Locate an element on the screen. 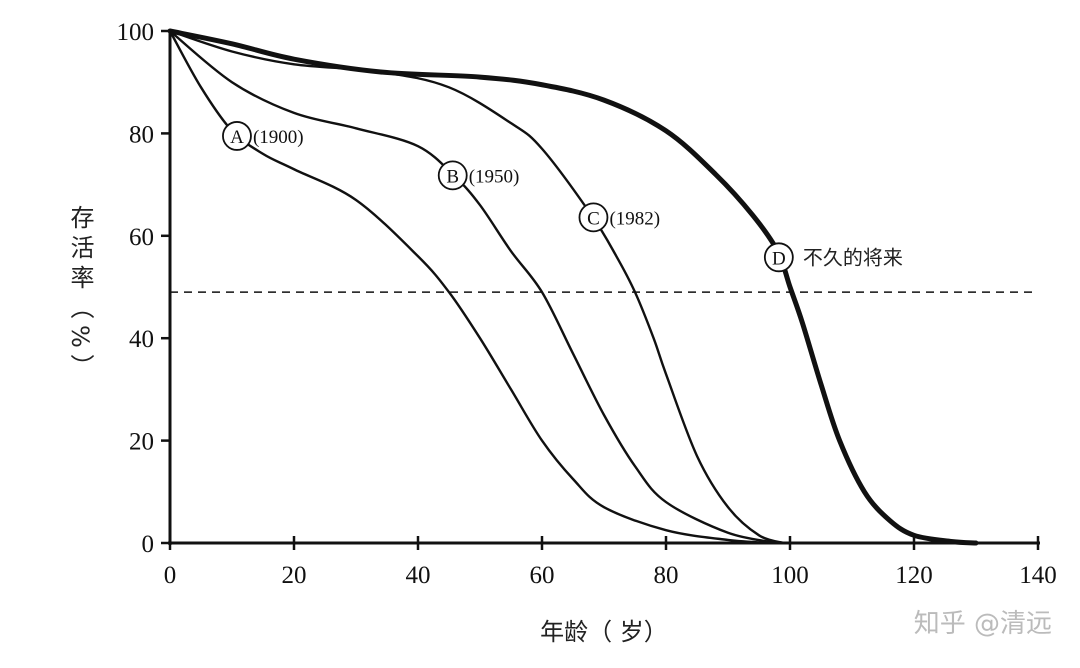  x-tick-label: 140 is located at coordinates (1038, 575).